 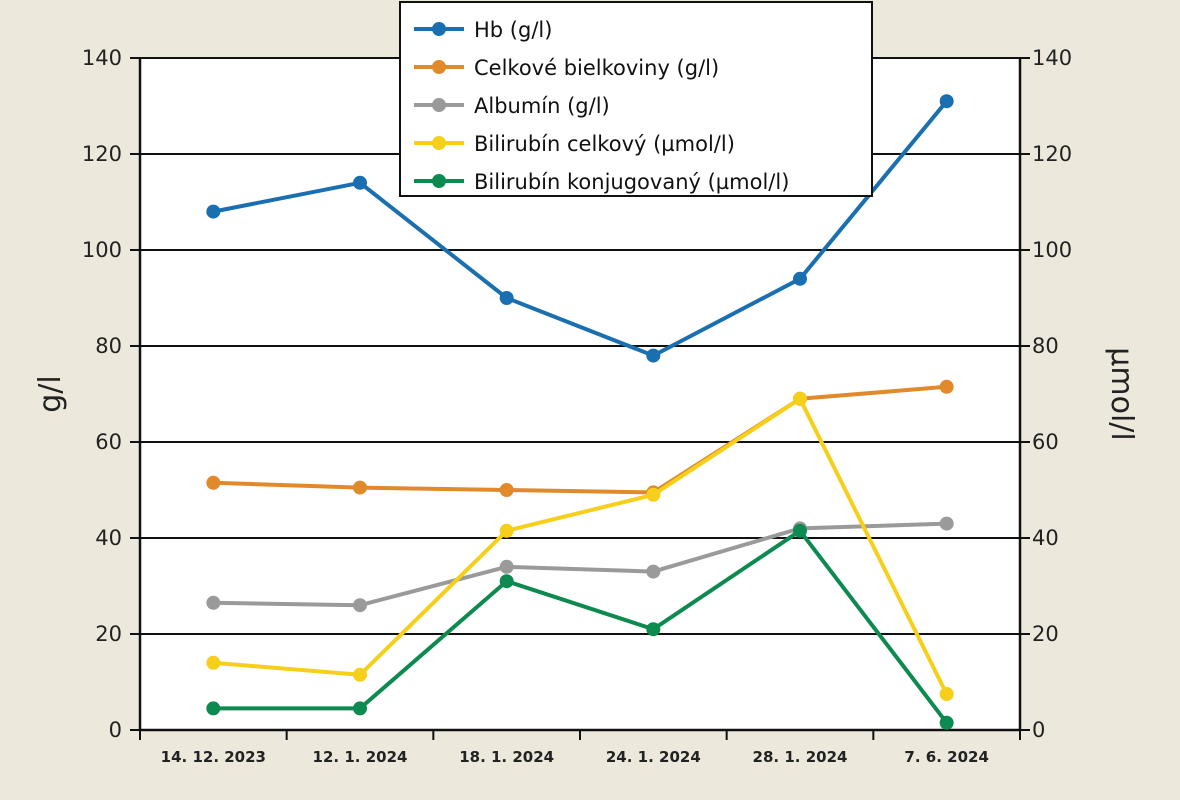 I want to click on legend-box, so click(x=636, y=99).